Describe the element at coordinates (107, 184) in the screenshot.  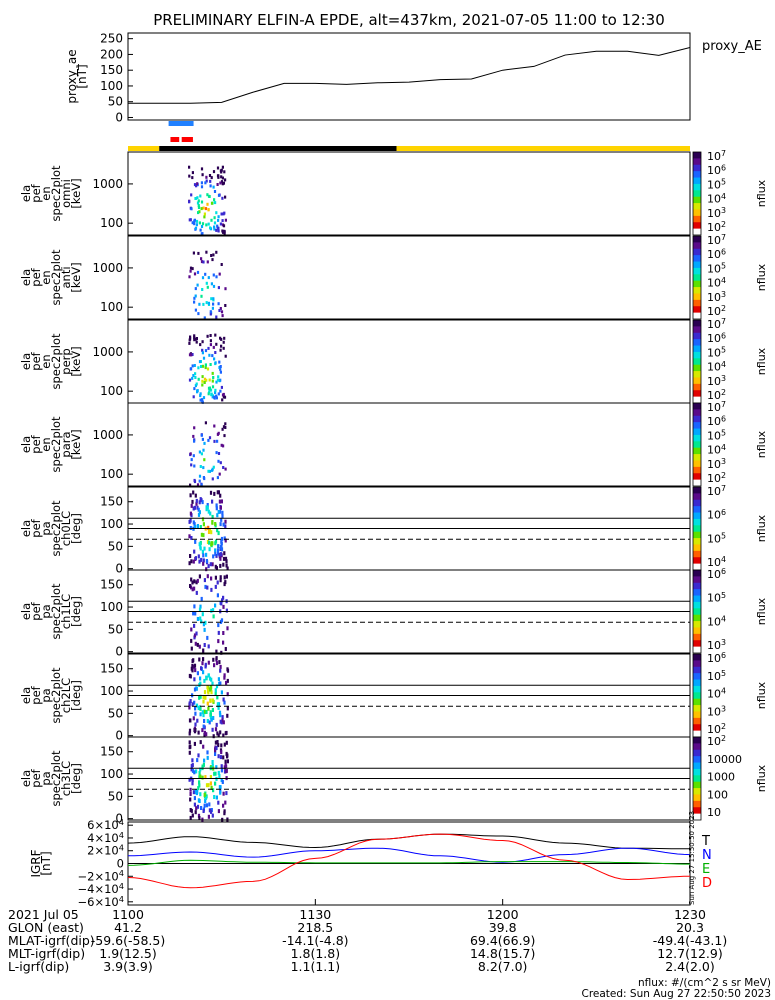
I see `panel-ytick-label: 1000` at that location.